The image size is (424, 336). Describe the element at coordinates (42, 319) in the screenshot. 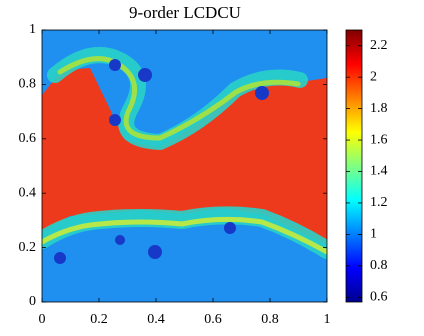

I see `x-tick-label: 0` at that location.